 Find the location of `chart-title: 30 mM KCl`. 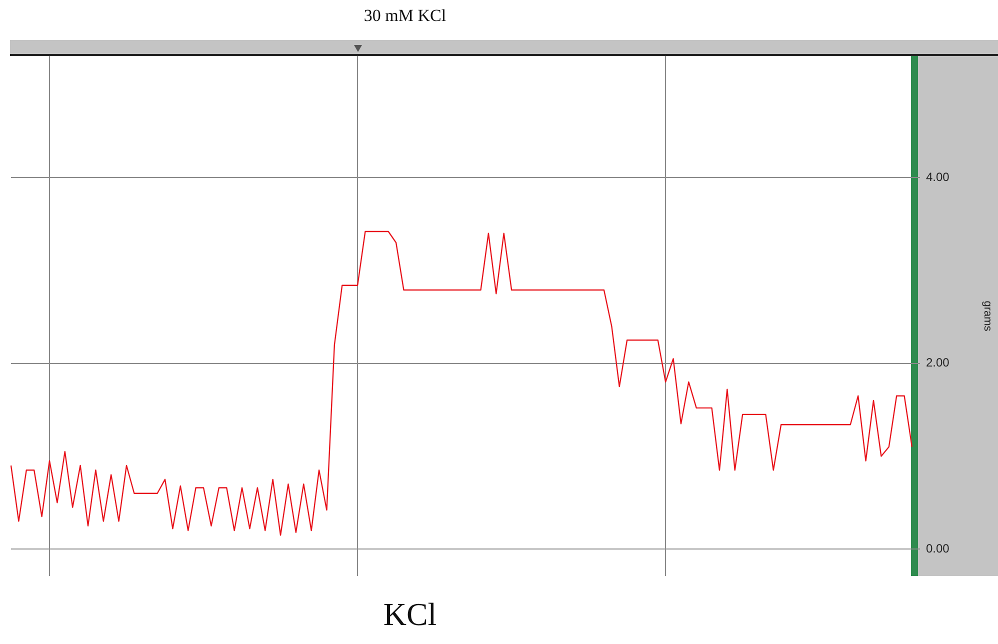

chart-title: 30 mM KCl is located at coordinates (405, 16).